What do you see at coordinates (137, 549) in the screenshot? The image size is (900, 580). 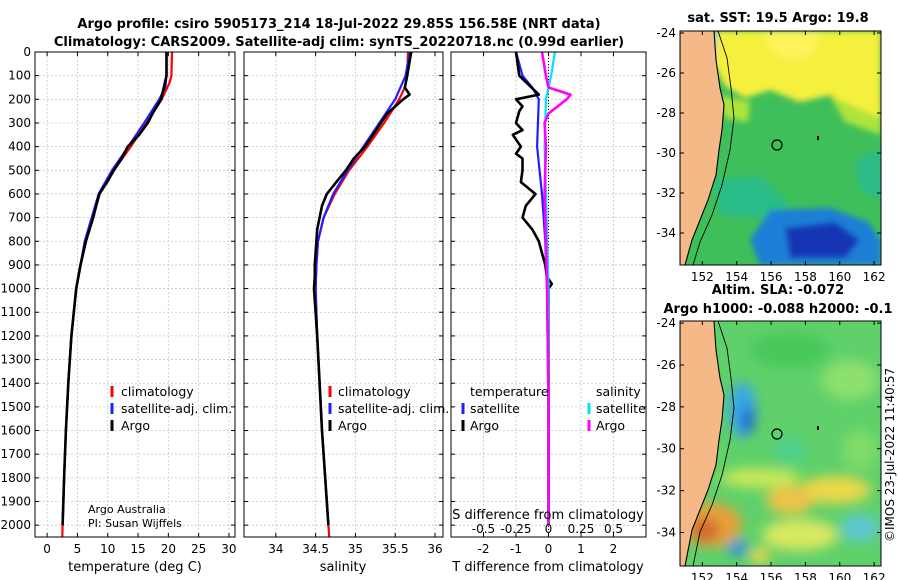 I see `x-tick-label: 15` at bounding box center [137, 549].